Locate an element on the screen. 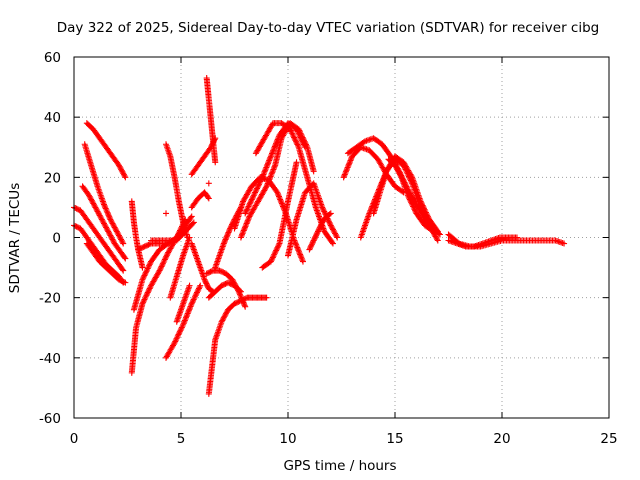  x-tick-label: 25 is located at coordinates (608, 439).